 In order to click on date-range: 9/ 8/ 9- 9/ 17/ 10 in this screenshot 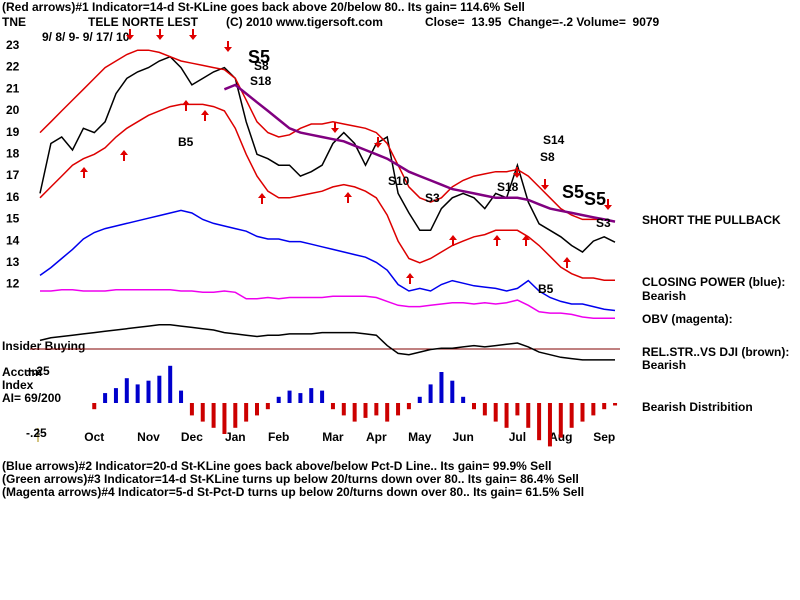, I will do `click(86, 37)`.